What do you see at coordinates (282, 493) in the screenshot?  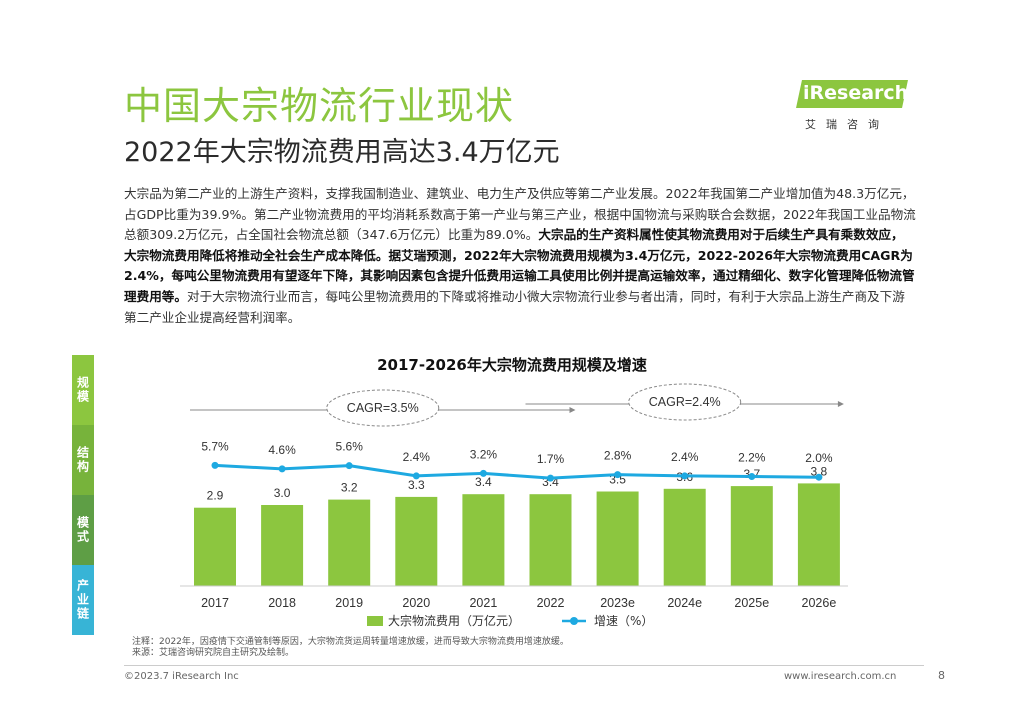 I see `bar-label-2018: 3.0` at bounding box center [282, 493].